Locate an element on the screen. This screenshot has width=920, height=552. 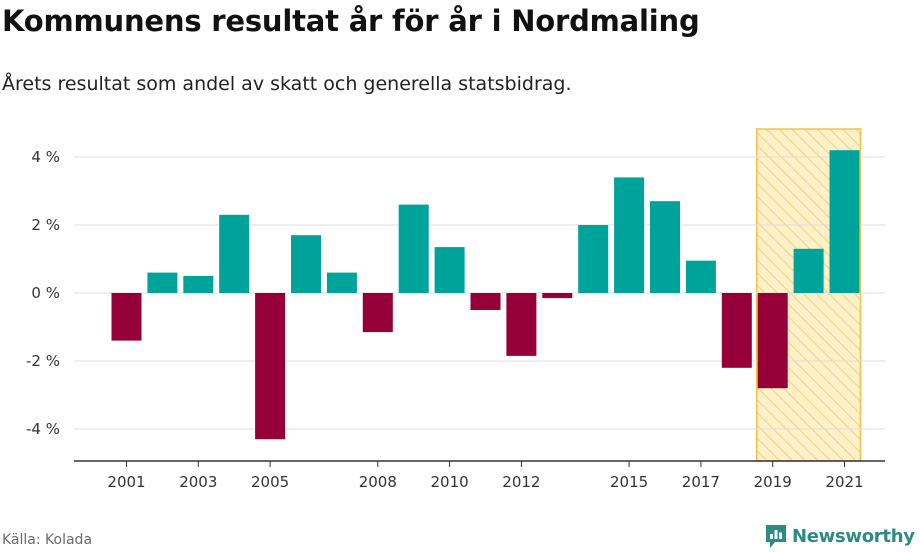
y-tick-label: -2 % is located at coordinates (43, 361).